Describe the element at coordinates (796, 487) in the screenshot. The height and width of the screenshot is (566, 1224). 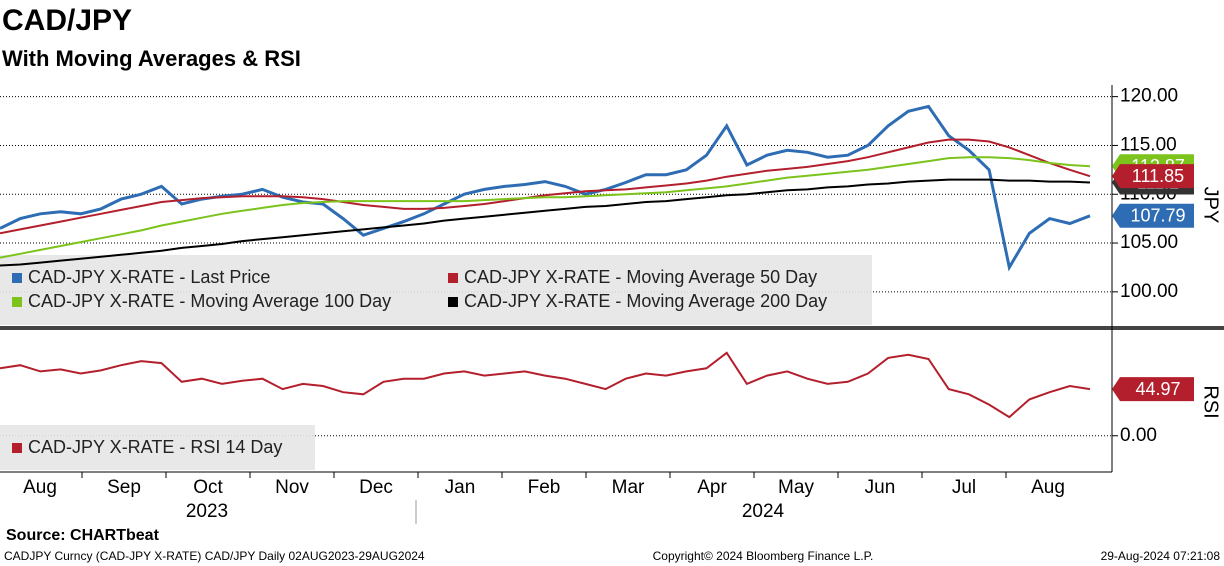
I see `x-tick-label: May` at that location.